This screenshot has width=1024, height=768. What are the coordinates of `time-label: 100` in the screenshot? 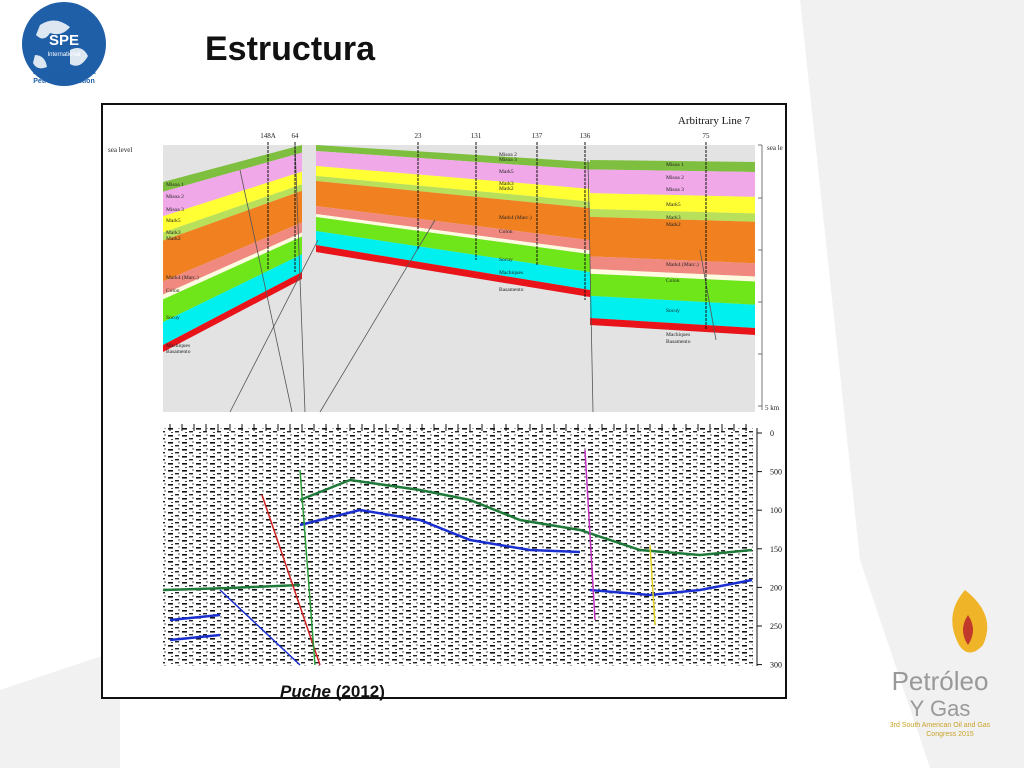 It's located at (776, 510).